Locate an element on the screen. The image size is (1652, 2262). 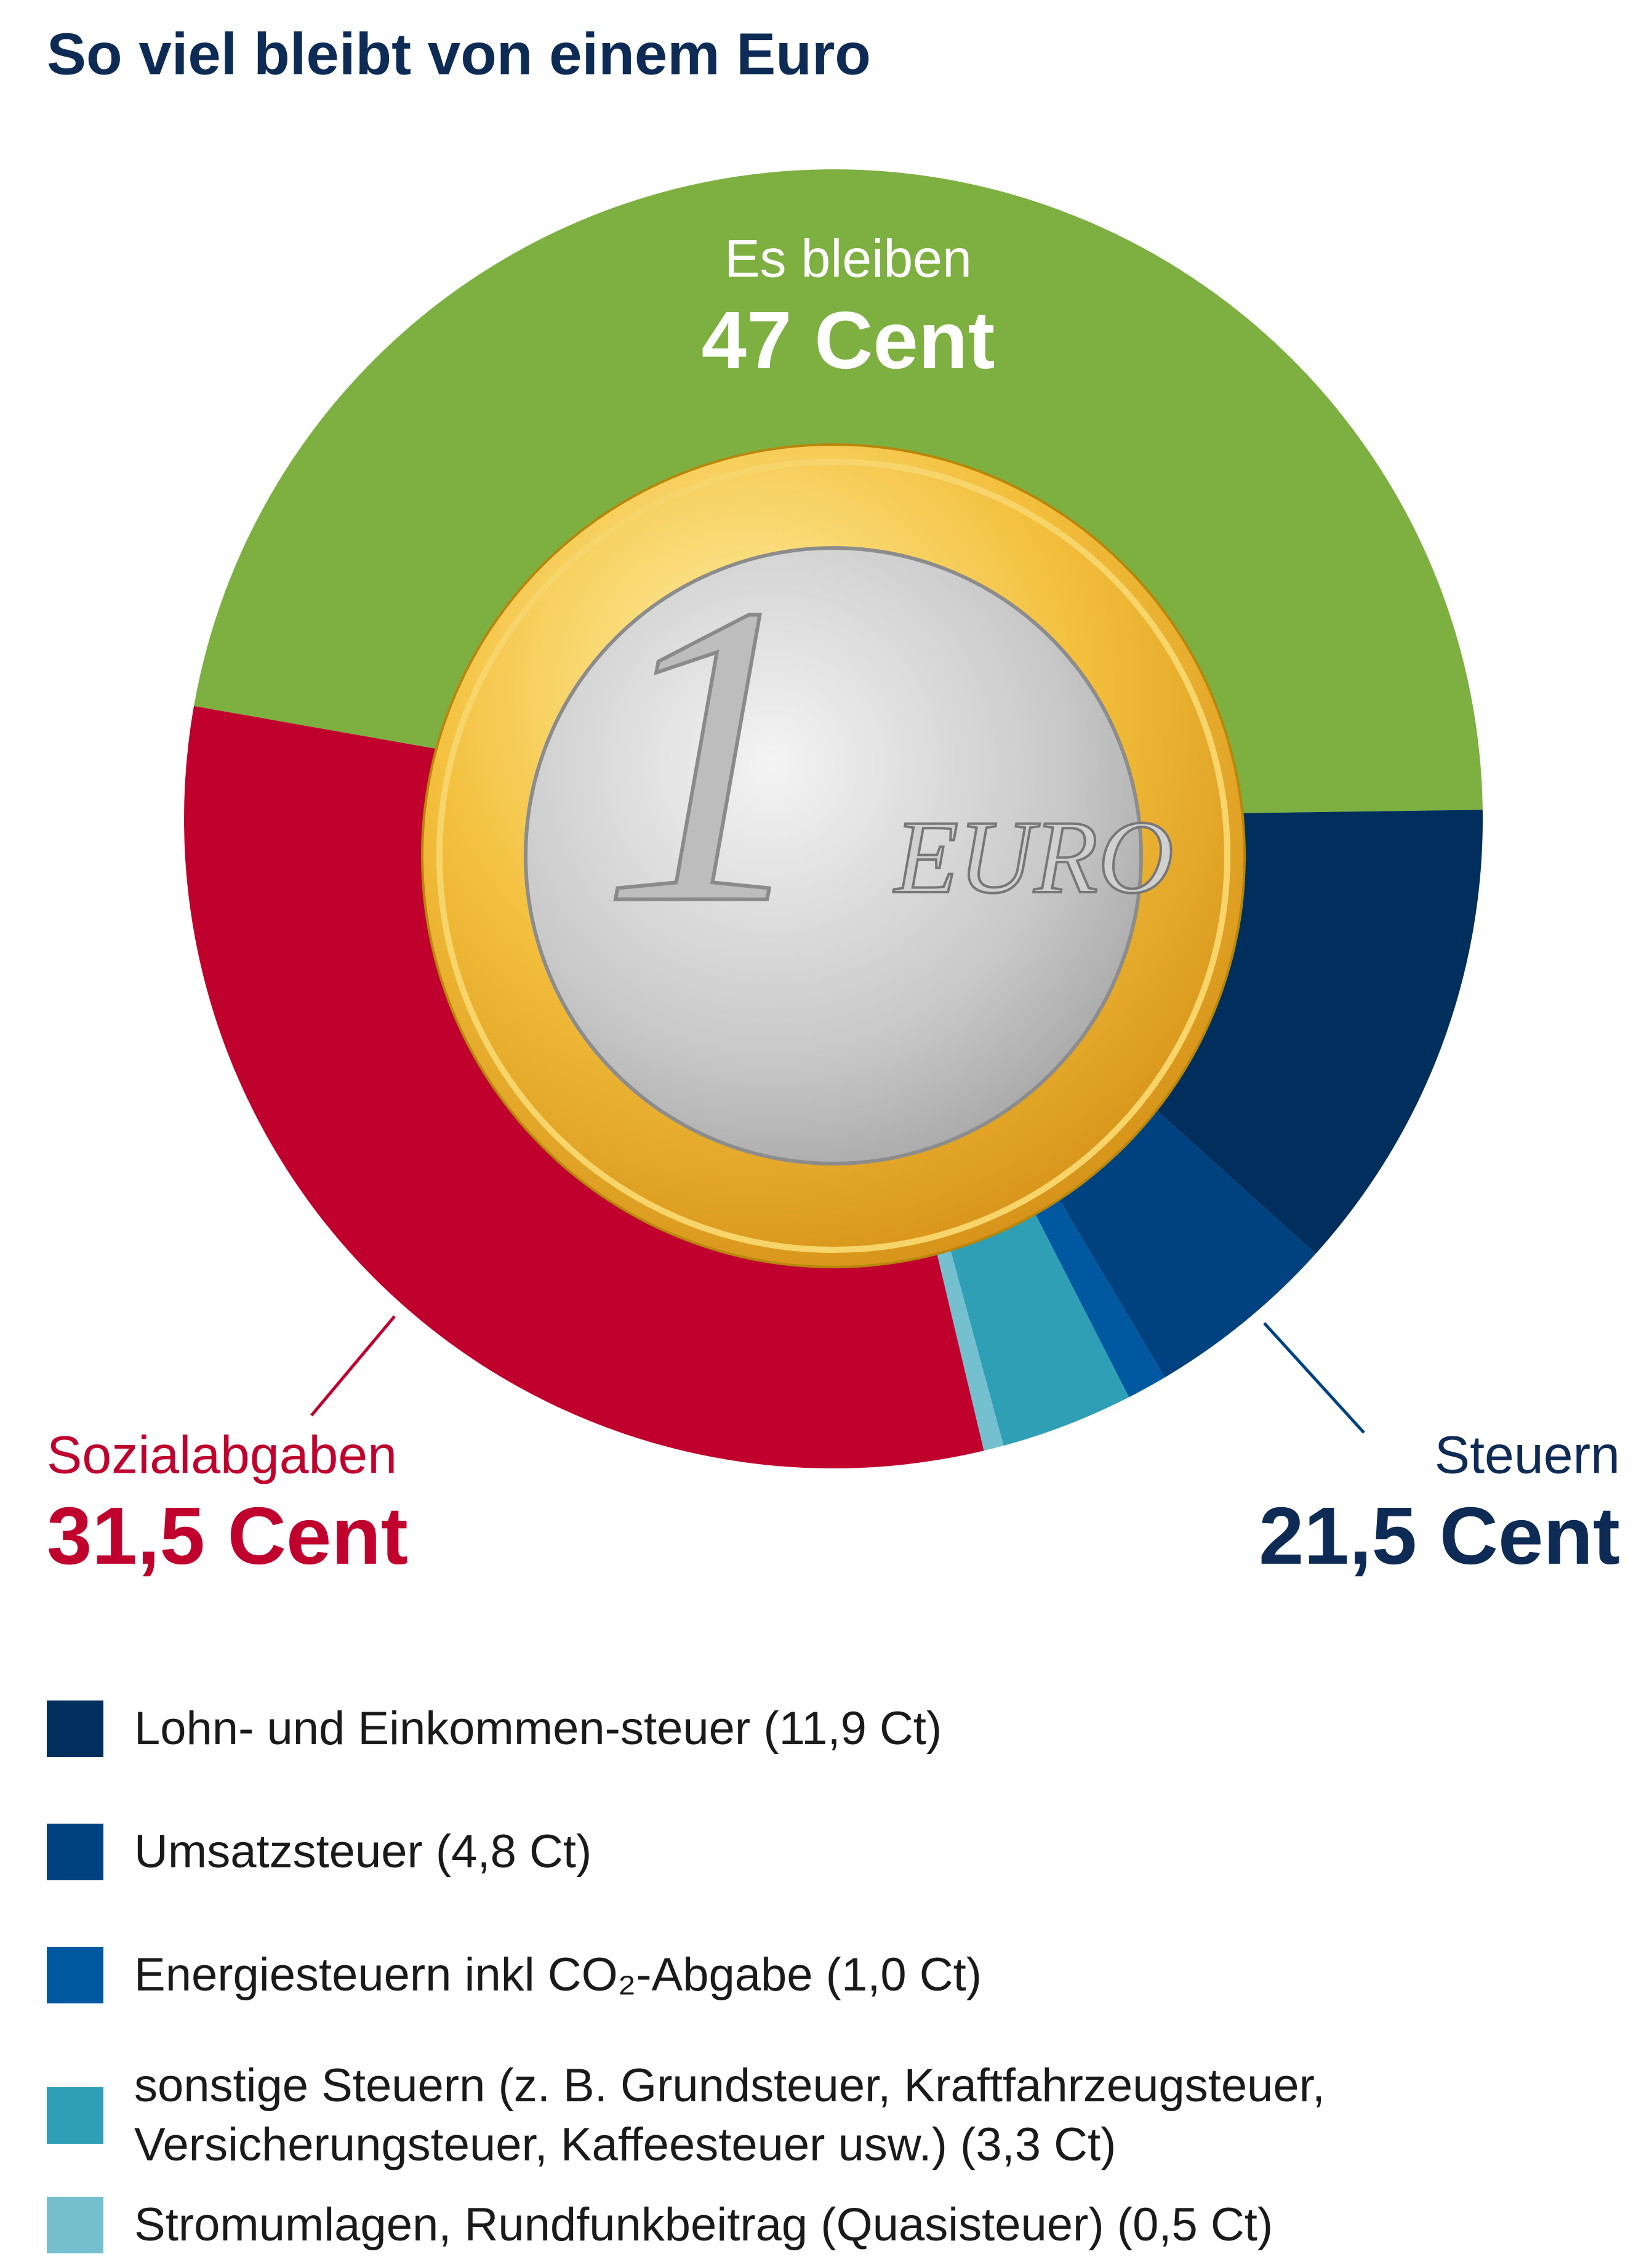
segment-label: Es bleiben is located at coordinates (848, 259).